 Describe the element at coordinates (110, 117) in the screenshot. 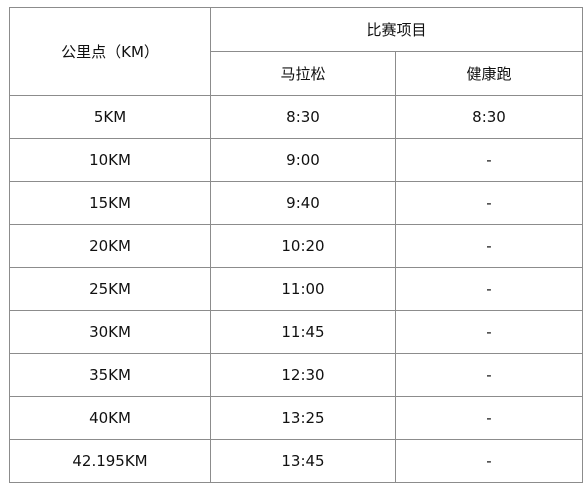

I see `km-cell: 5KM` at that location.